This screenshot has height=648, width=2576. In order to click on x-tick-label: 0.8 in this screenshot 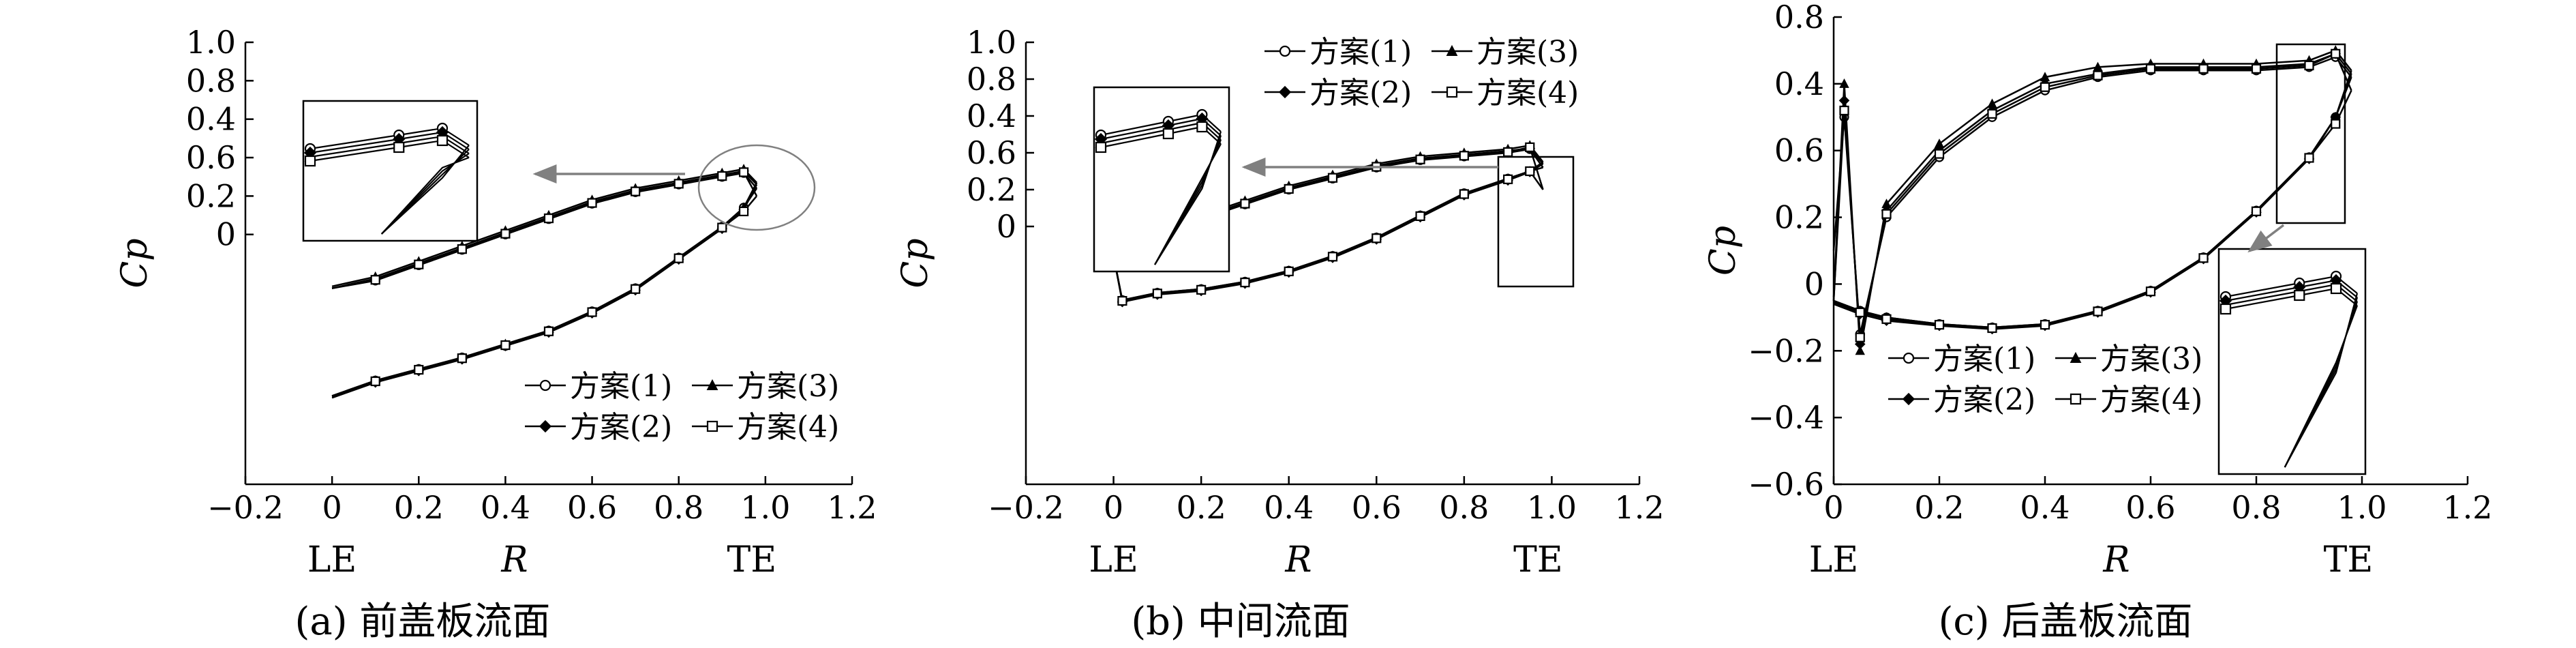, I will do `click(678, 508)`.